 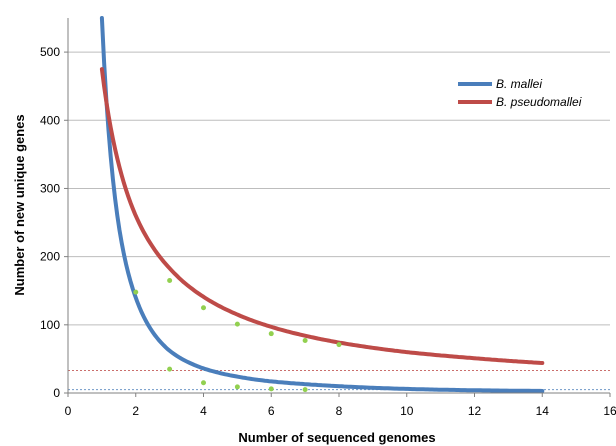 I want to click on y-tick-label: 200, so click(x=50, y=257).